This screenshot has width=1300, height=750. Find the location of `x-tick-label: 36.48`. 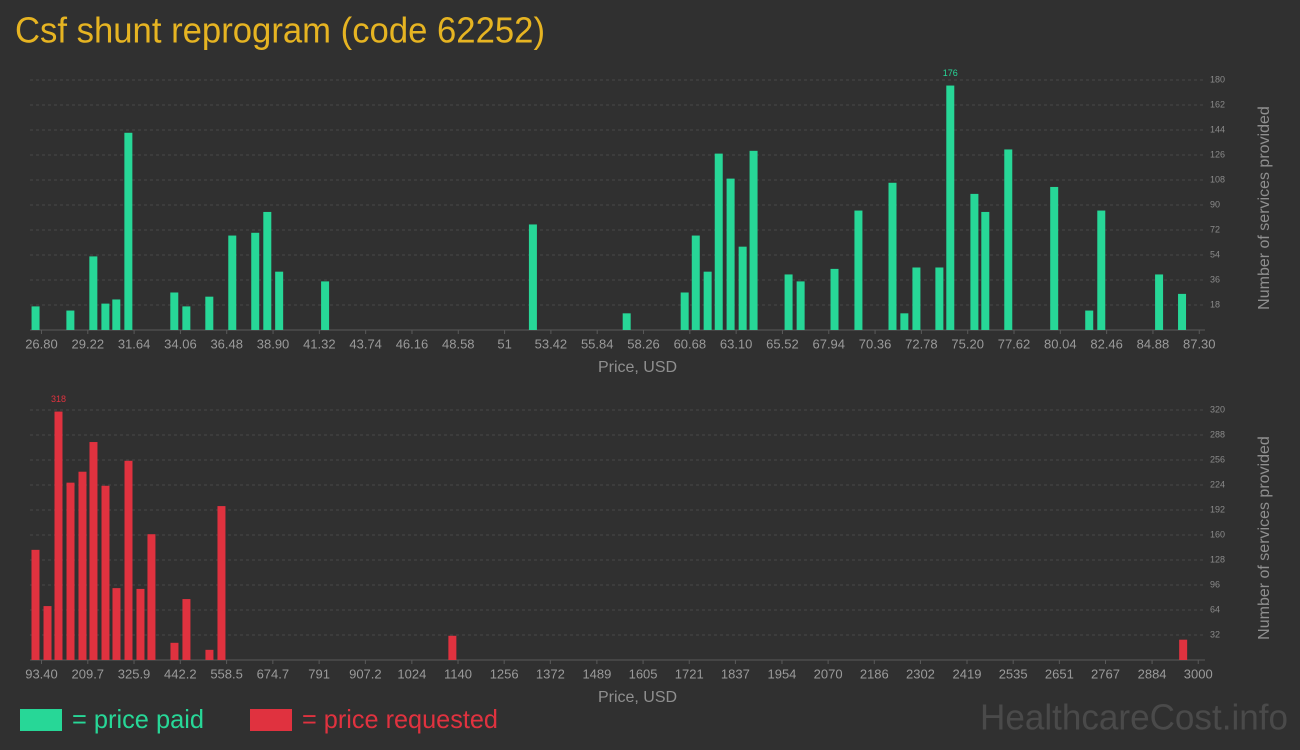

x-tick-label: 36.48 is located at coordinates (226, 343).